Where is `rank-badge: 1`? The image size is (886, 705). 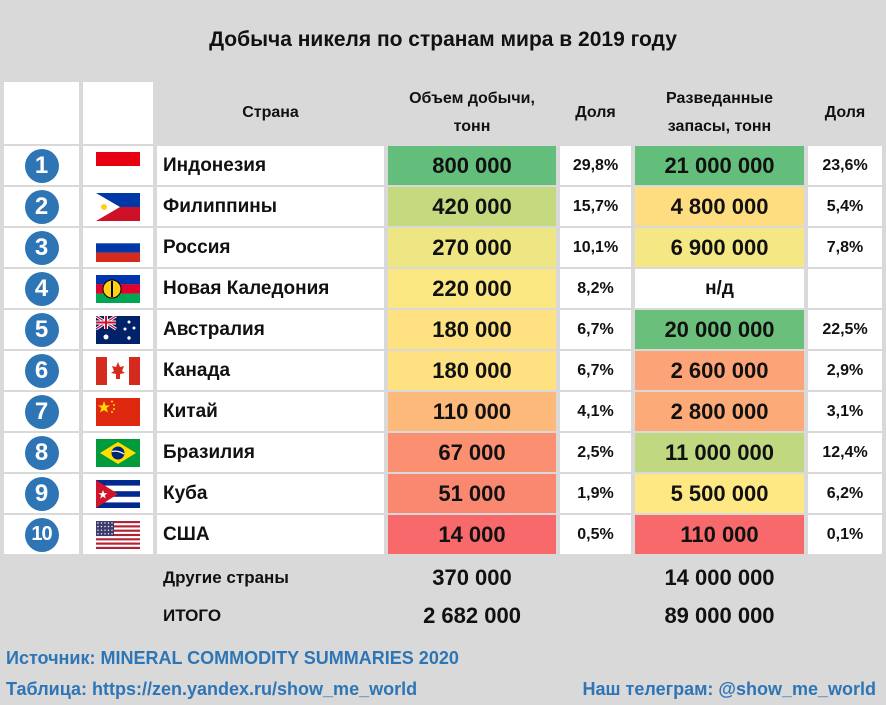
rank-badge: 1 is located at coordinates (41, 165).